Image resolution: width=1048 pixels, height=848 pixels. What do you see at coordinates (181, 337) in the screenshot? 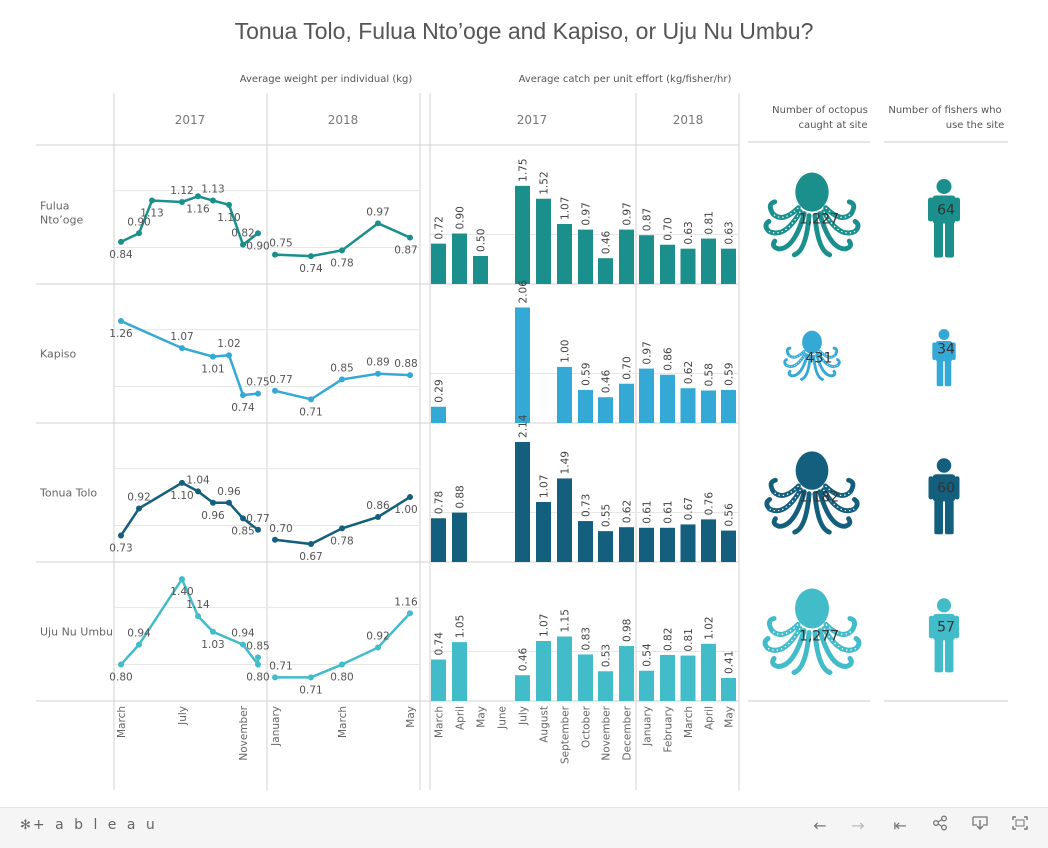
I see `weight-data-label: 1.07` at bounding box center [181, 337].